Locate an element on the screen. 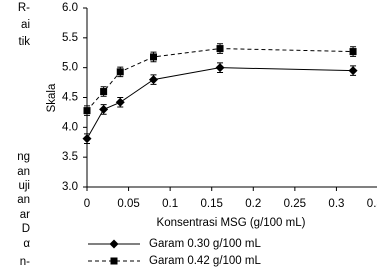  x-tick-label: 0.35 is located at coordinates (372, 204).